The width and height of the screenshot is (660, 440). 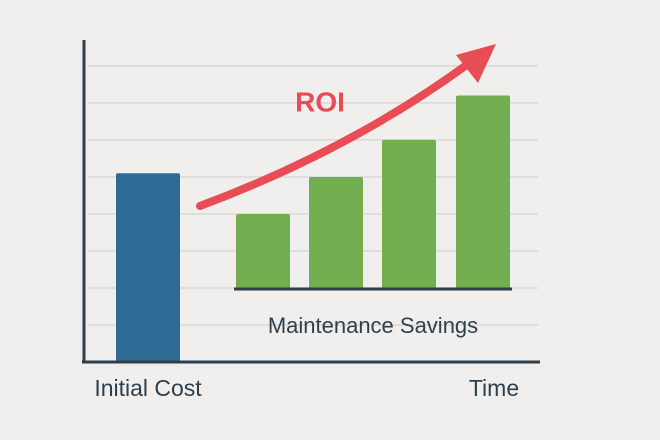 I want to click on roi-arrow, so click(x=334, y=135).